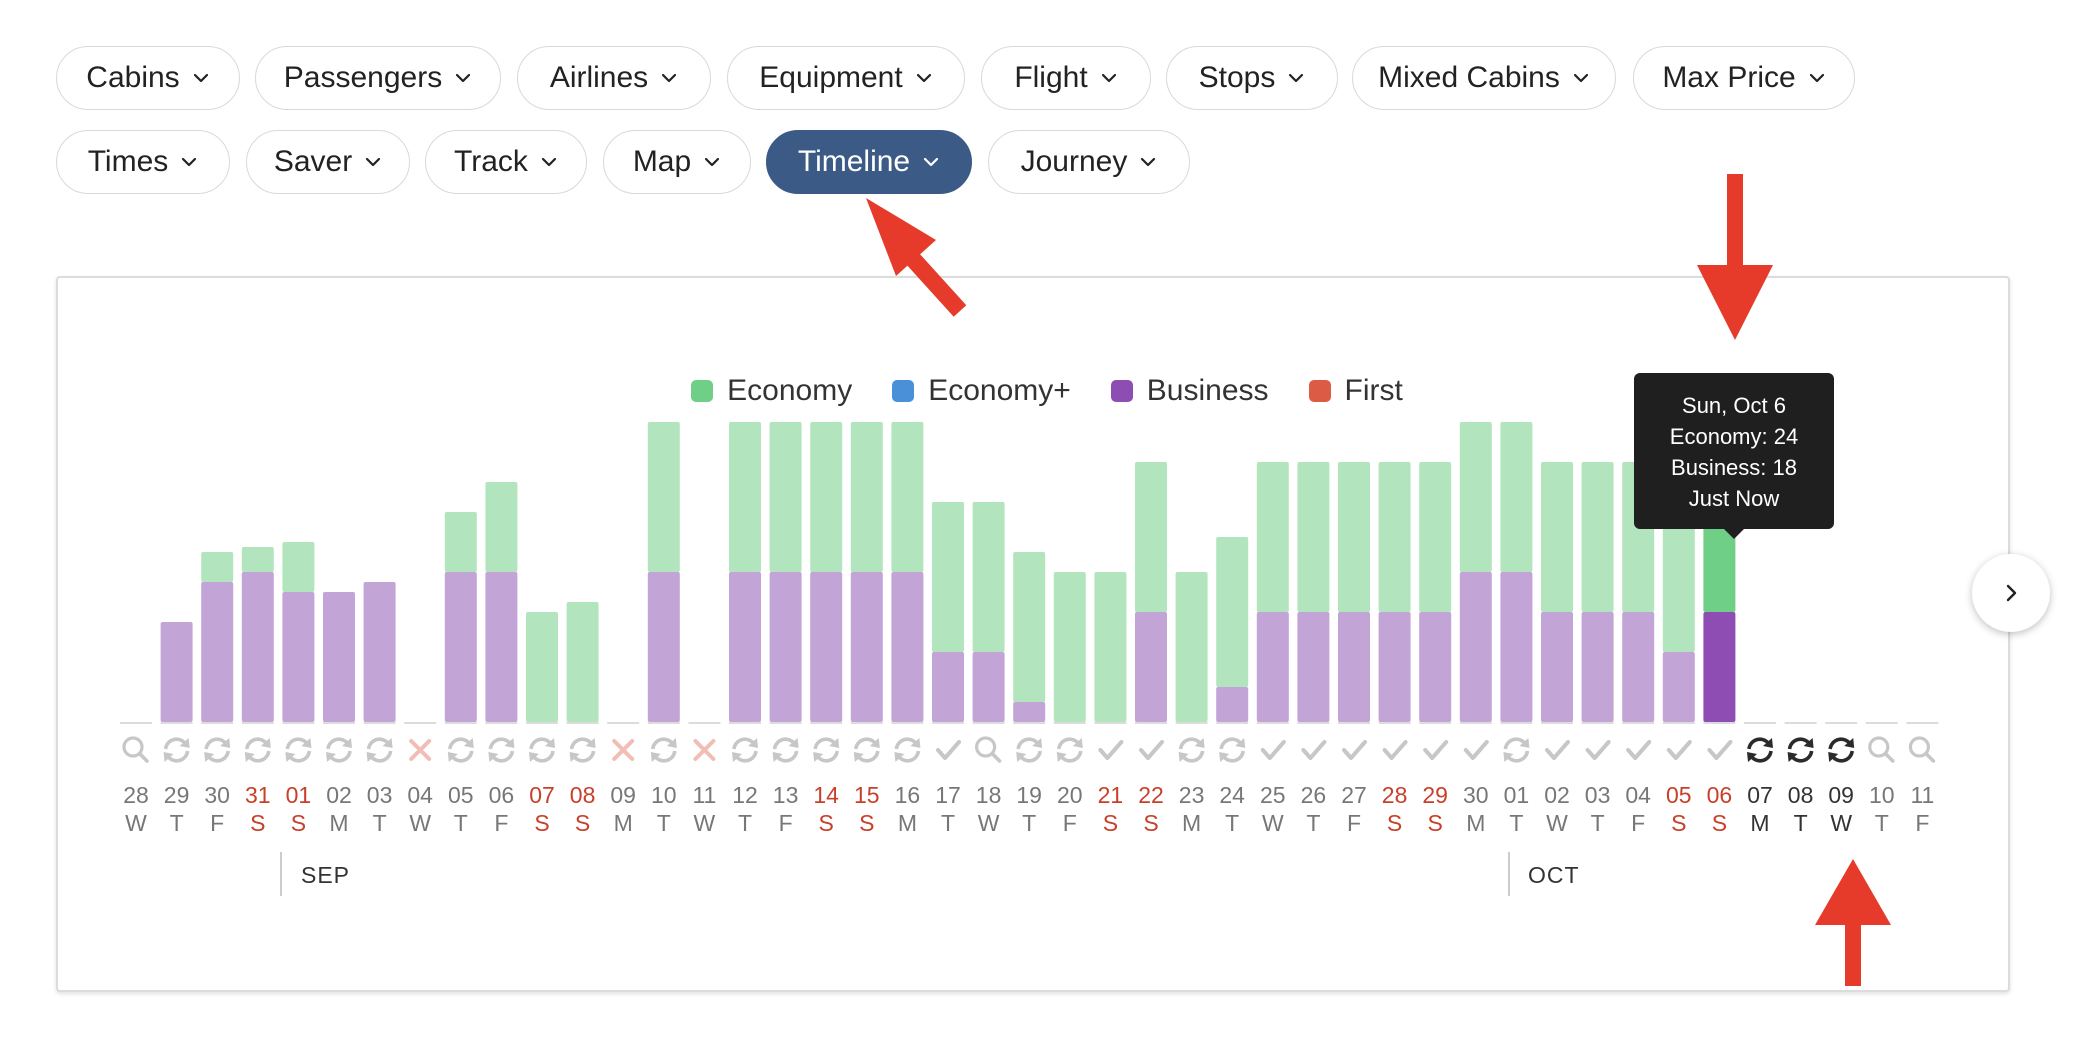 This screenshot has height=1058, width=2094. What do you see at coordinates (1435, 649) in the screenshot?
I see `day-column: 29S` at bounding box center [1435, 649].